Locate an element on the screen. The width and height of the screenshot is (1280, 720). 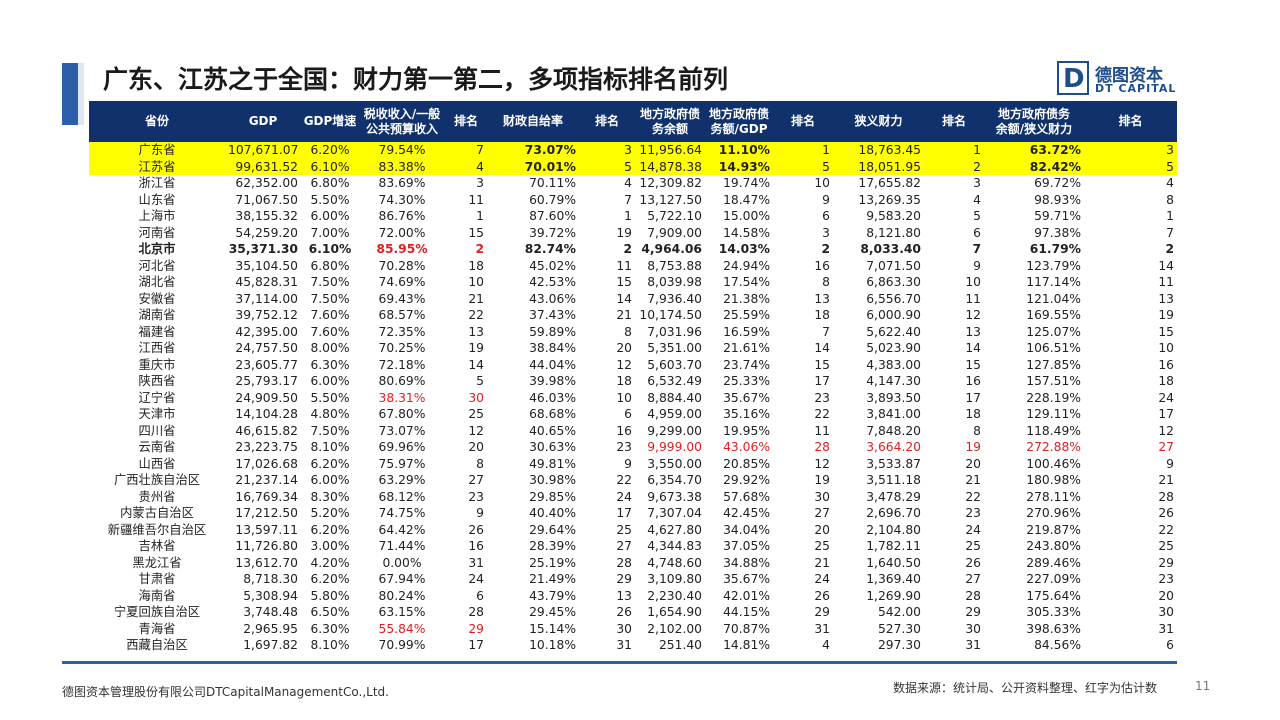
value-cell: 106.51% is located at coordinates (1053, 348).